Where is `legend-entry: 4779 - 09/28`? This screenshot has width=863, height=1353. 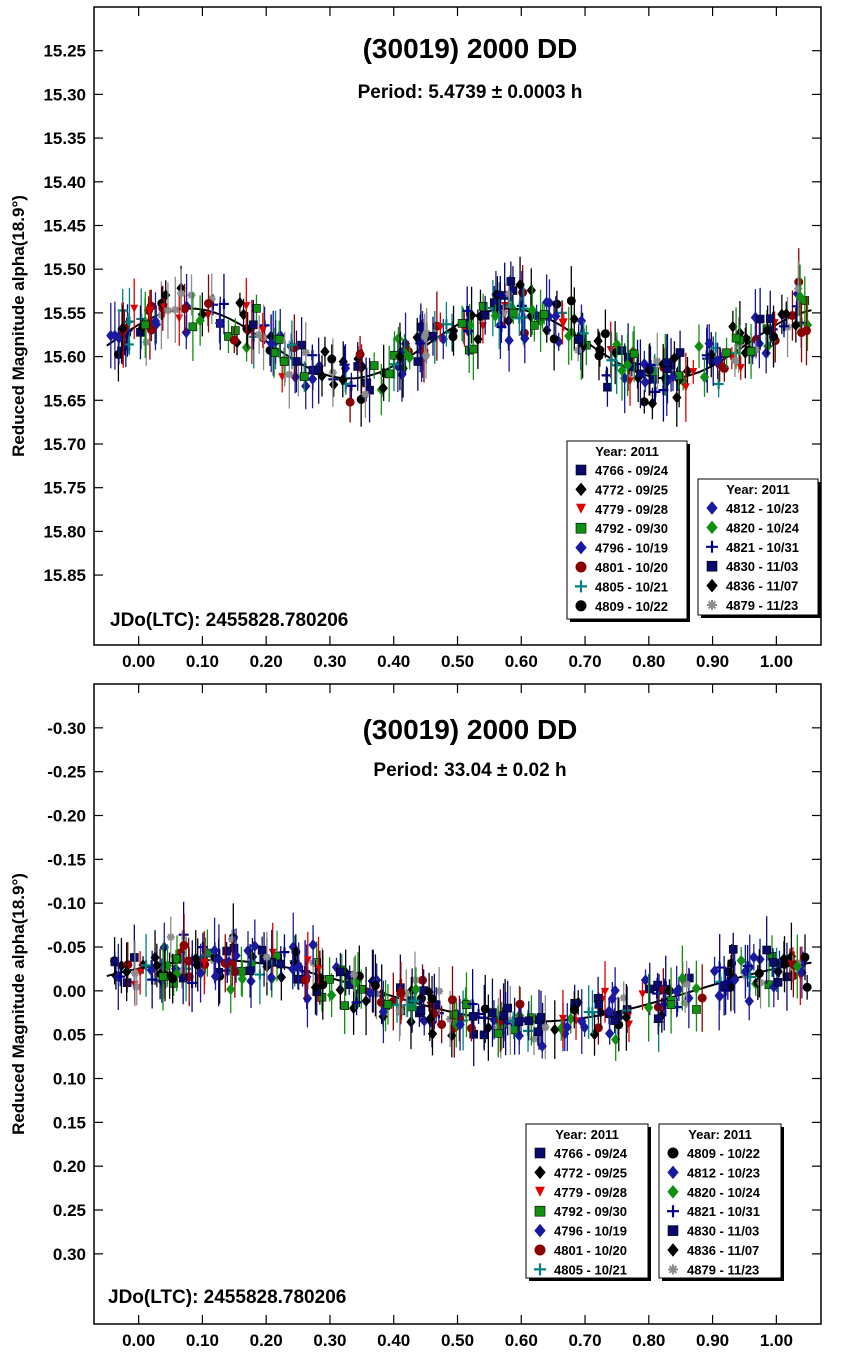
legend-entry: 4779 - 09/28 is located at coordinates (631, 509).